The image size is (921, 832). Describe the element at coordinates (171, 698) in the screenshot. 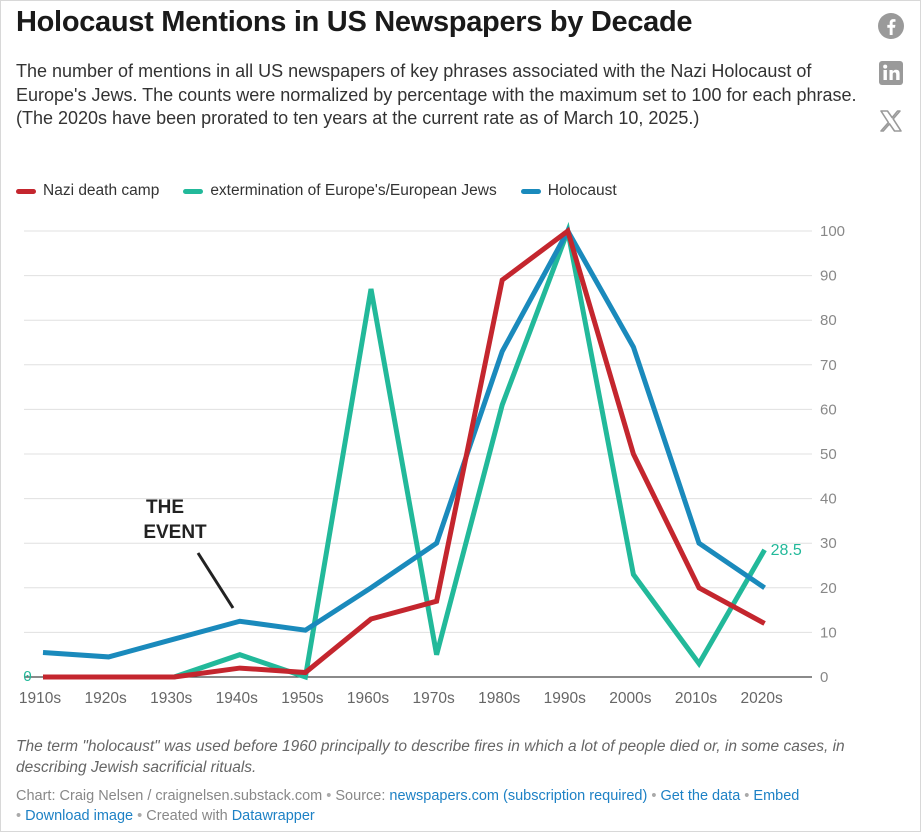

I see `x-tick-label: 1930s` at that location.